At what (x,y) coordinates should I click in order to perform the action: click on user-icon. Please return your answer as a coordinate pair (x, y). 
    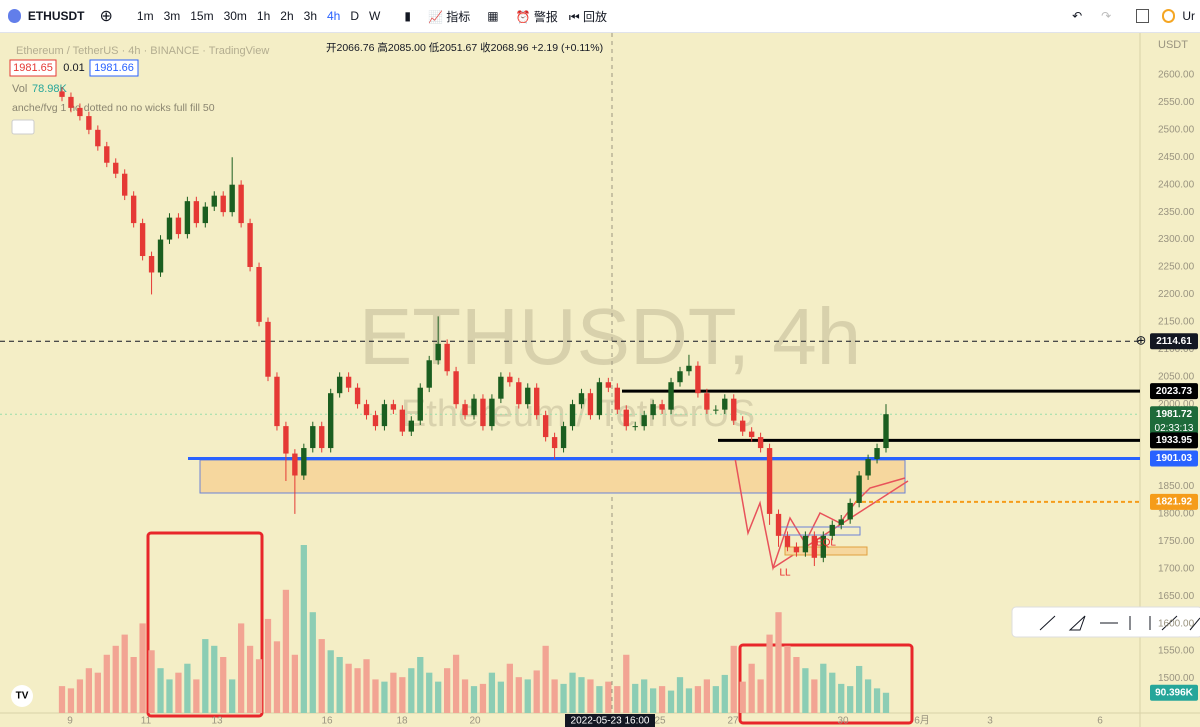
    Looking at the image, I should click on (1169, 16).